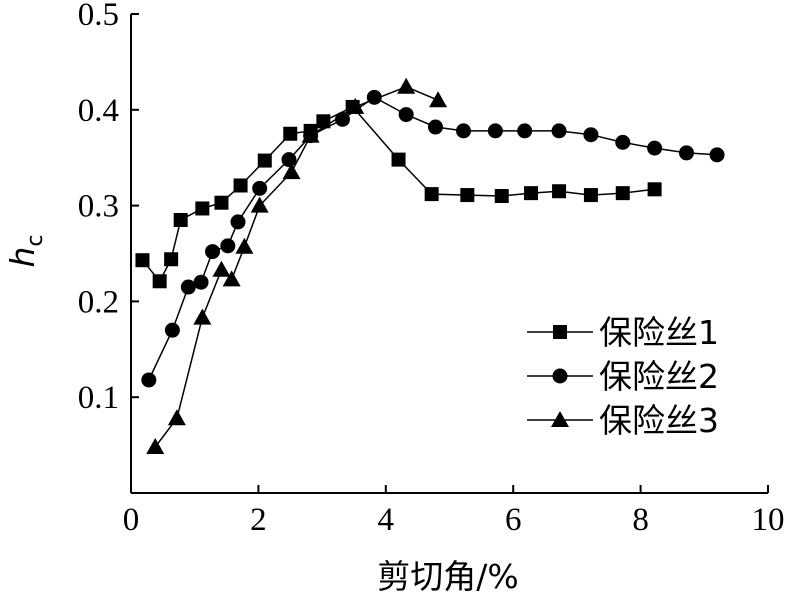  I want to click on legend-item: 保险丝2, so click(623, 376).